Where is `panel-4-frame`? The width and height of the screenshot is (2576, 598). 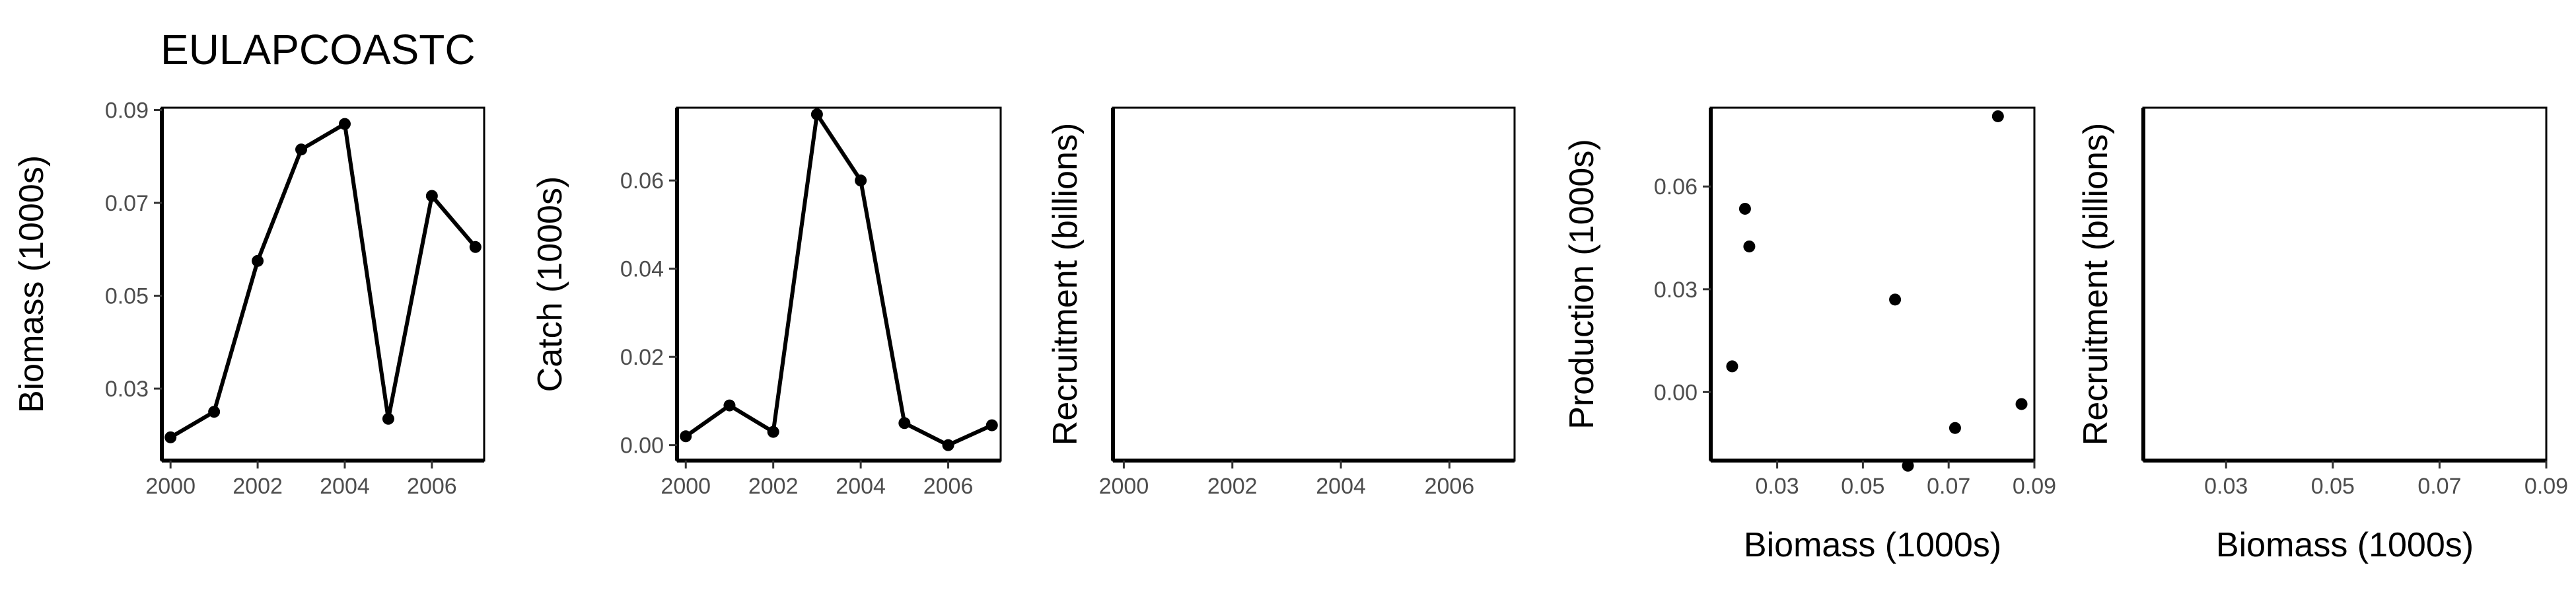
panel-4-frame is located at coordinates (1872, 284).